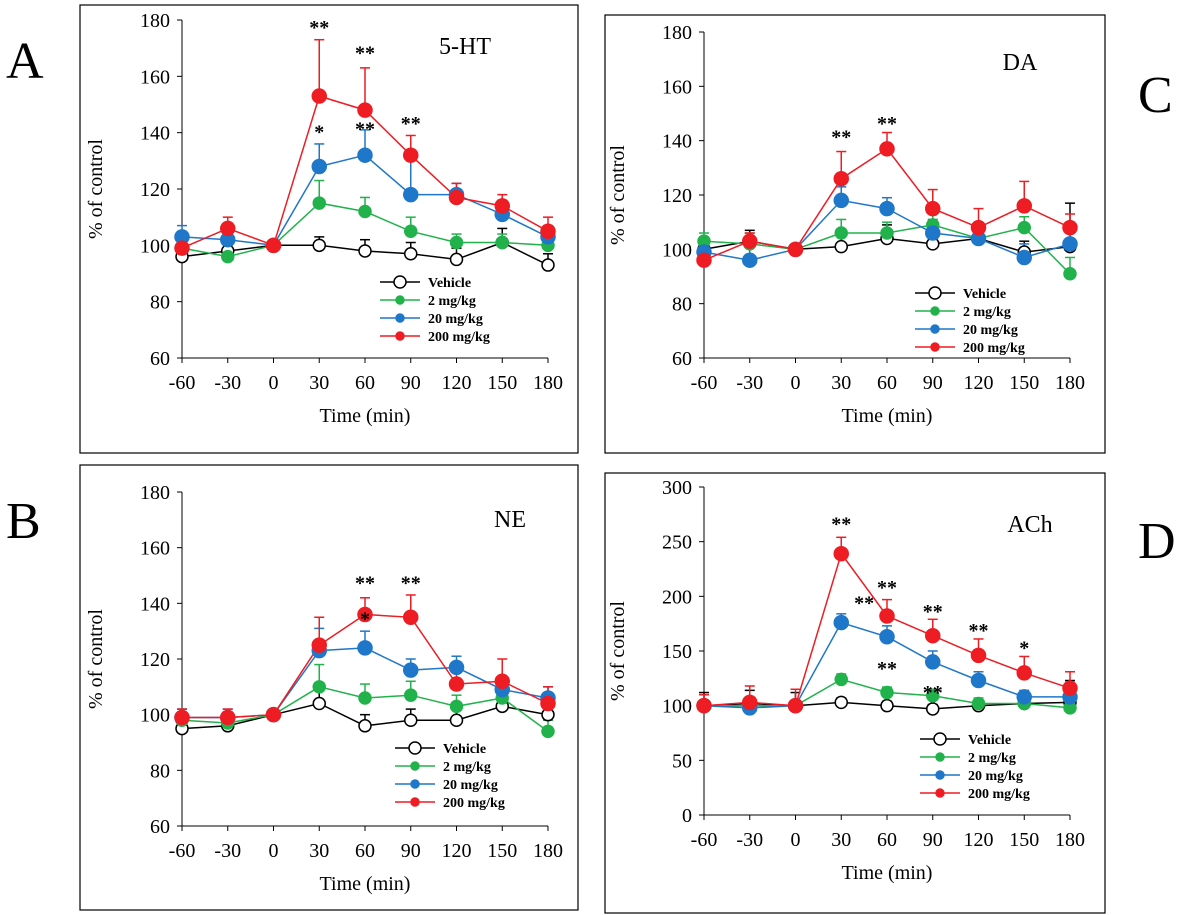 Image resolution: width=1200 pixels, height=915 pixels. Describe the element at coordinates (994, 348) in the screenshot. I see `legend-label: 200 mg/kg` at that location.